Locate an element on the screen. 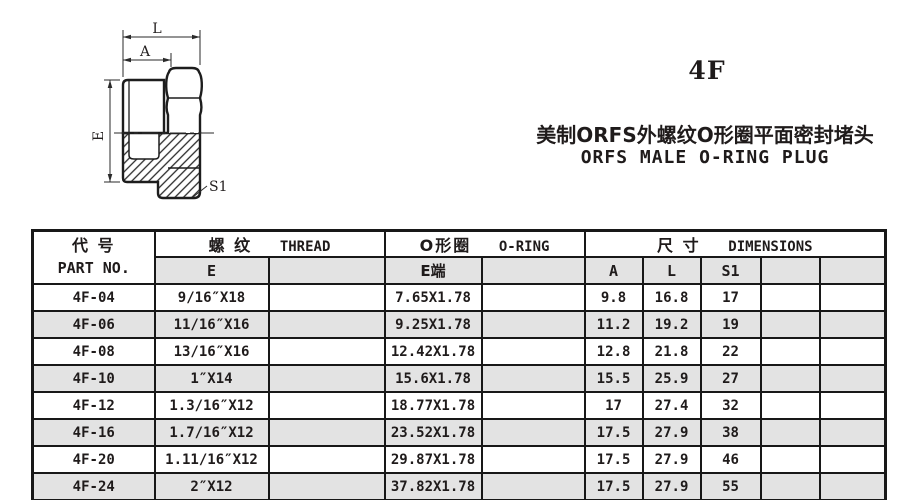 This screenshot has width=907, height=500. cell-part-no: 4F-24 is located at coordinates (93, 486).